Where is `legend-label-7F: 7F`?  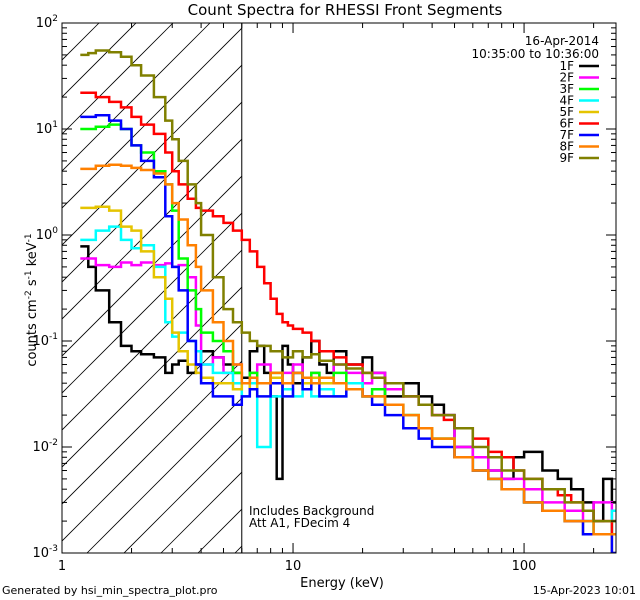 legend-label-7F: 7F is located at coordinates (566, 135).